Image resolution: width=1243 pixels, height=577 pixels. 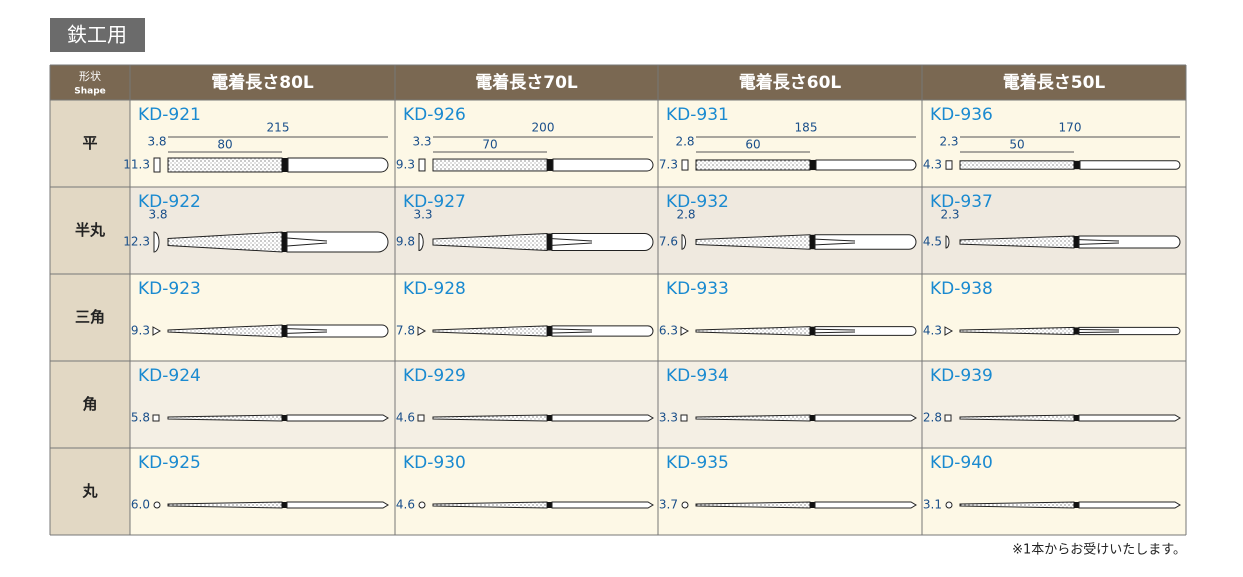 What do you see at coordinates (1054, 82) in the screenshot?
I see `column-header: 電着長さ50L` at bounding box center [1054, 82].